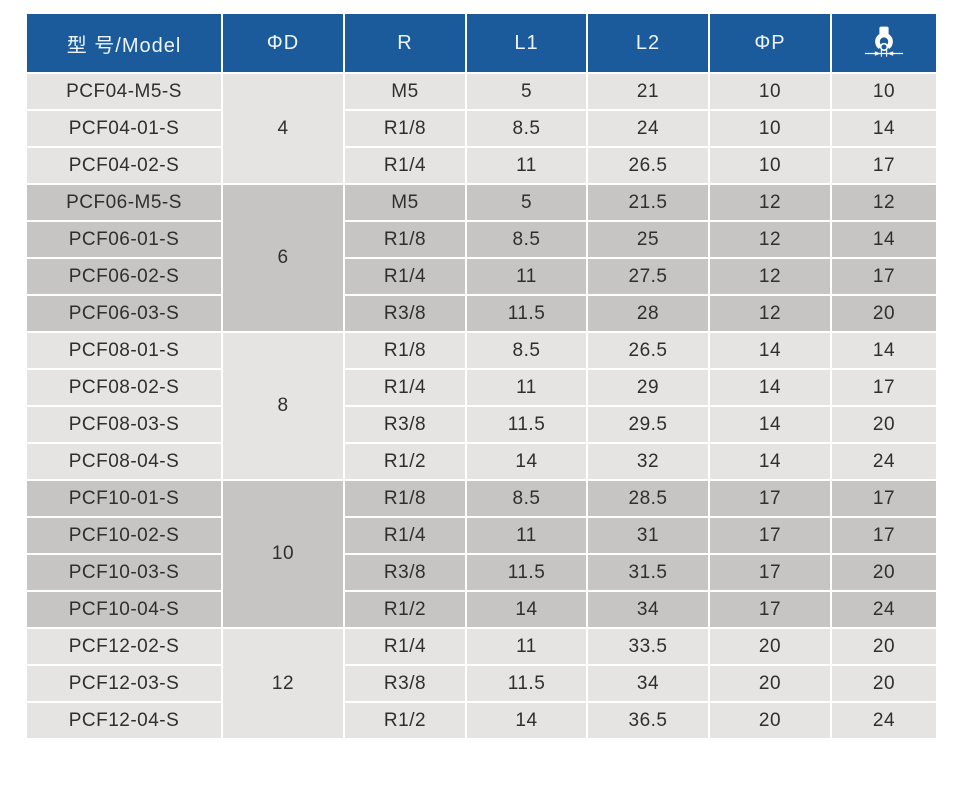 The width and height of the screenshot is (958, 803). What do you see at coordinates (648, 91) in the screenshot?
I see `l2-cell: 21` at bounding box center [648, 91].